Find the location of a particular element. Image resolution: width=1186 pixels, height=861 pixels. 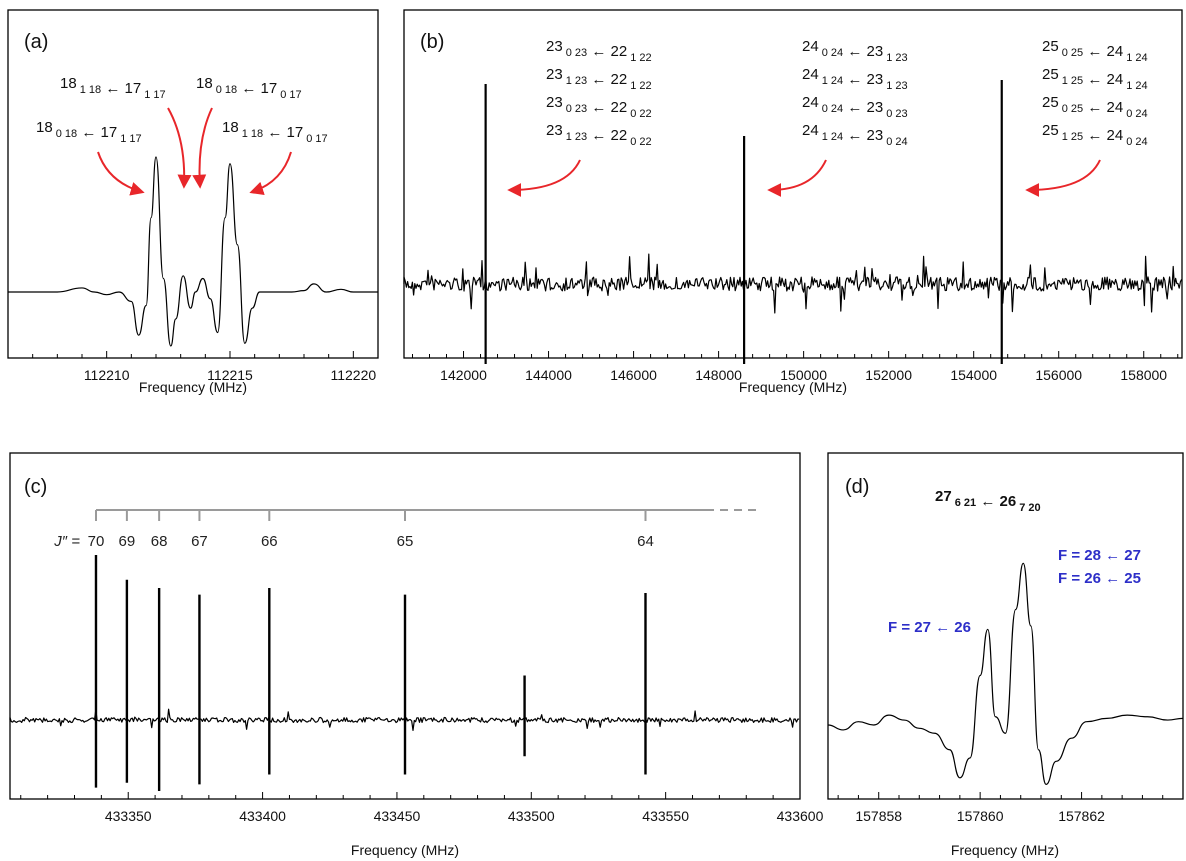

panel-b-transition-label: 24 0 24 ← 23 1 23 is located at coordinates (855, 51).